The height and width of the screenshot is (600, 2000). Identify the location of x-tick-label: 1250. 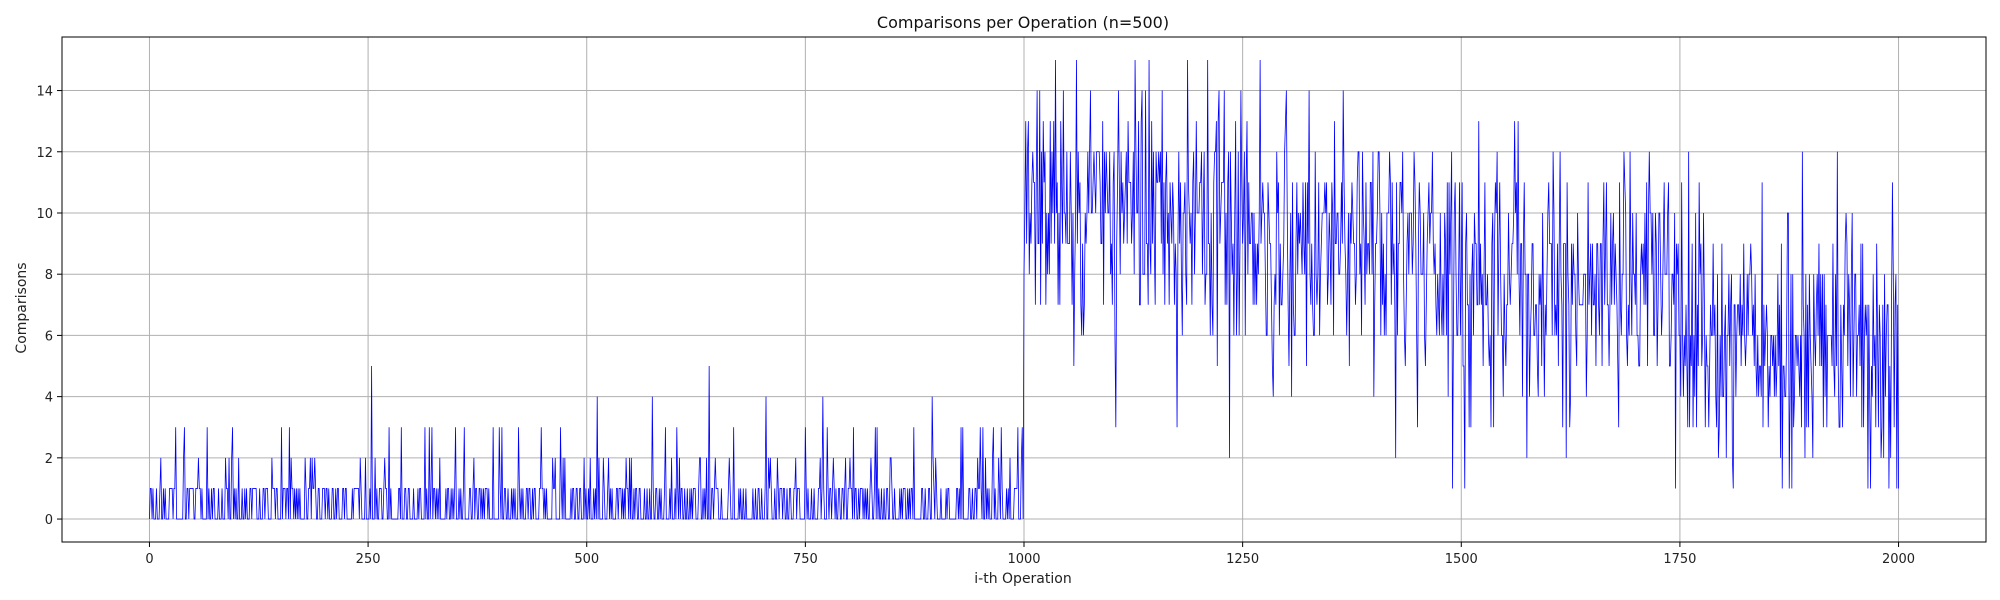
(1242, 559).